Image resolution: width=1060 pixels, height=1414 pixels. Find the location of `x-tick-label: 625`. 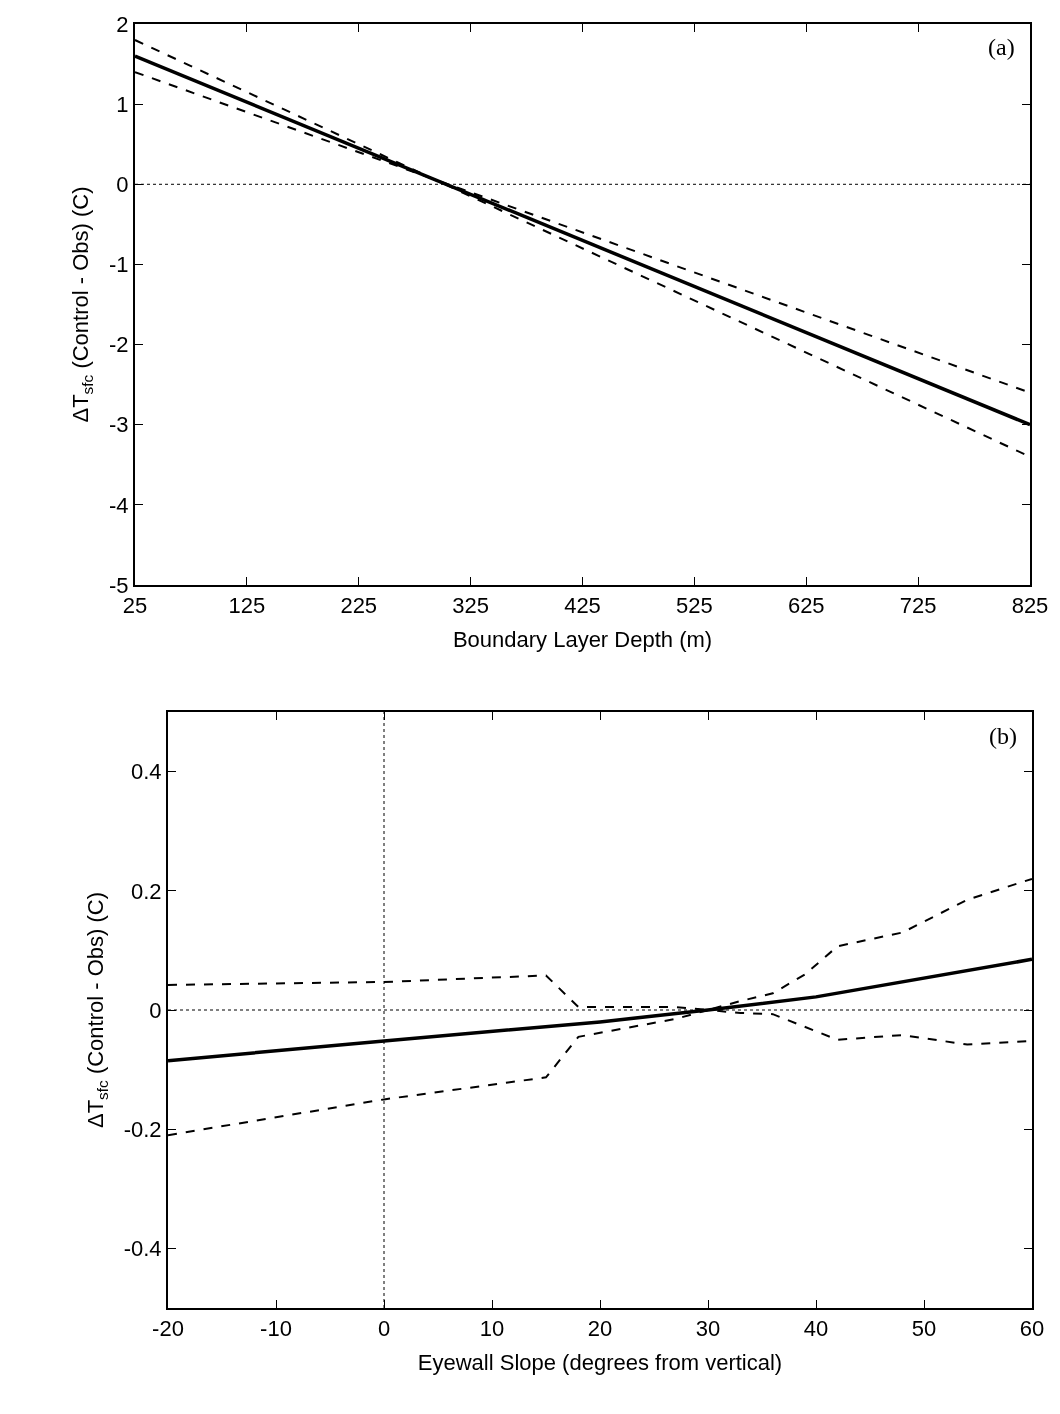

x-tick-label: 625 is located at coordinates (806, 606).